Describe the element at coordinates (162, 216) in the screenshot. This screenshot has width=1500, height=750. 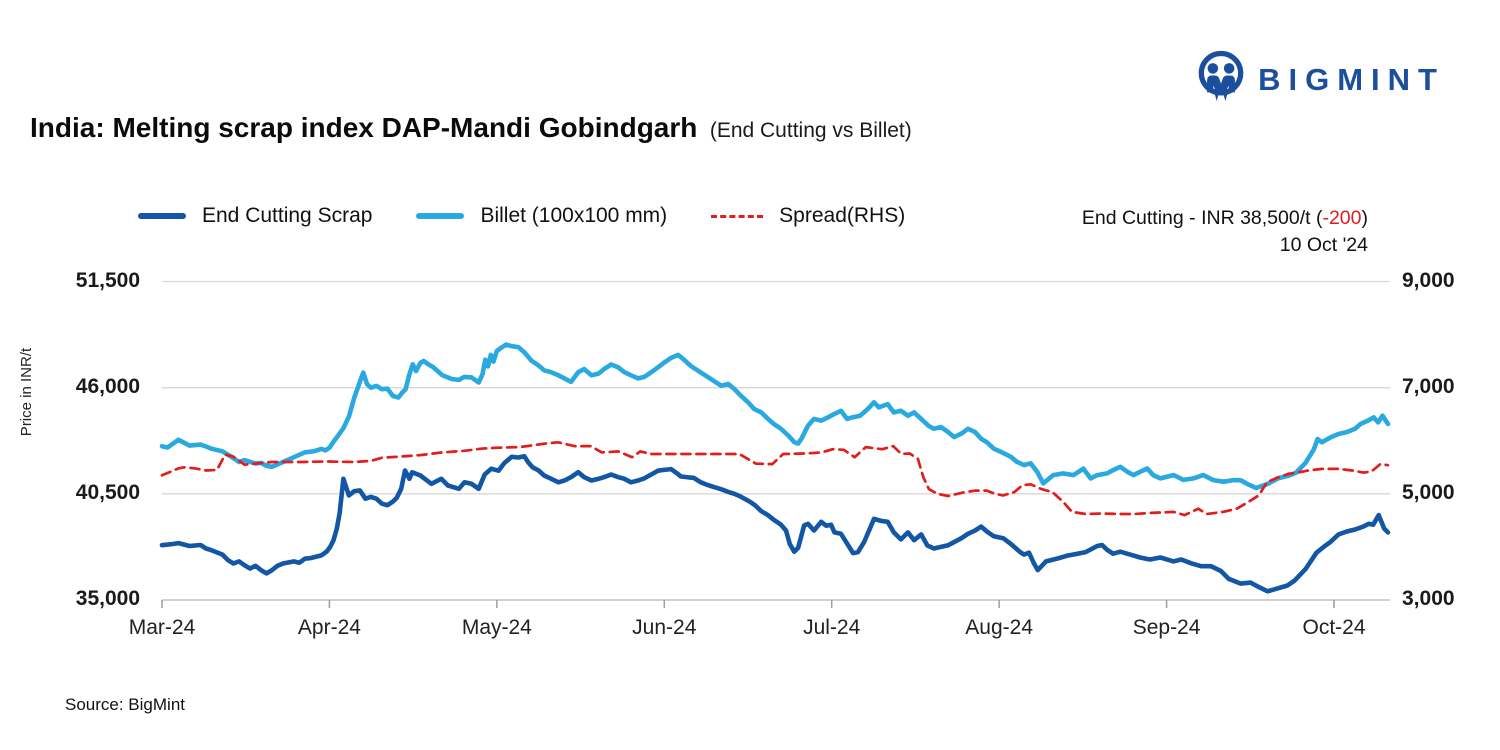
I see `end-cutting-swatch` at that location.